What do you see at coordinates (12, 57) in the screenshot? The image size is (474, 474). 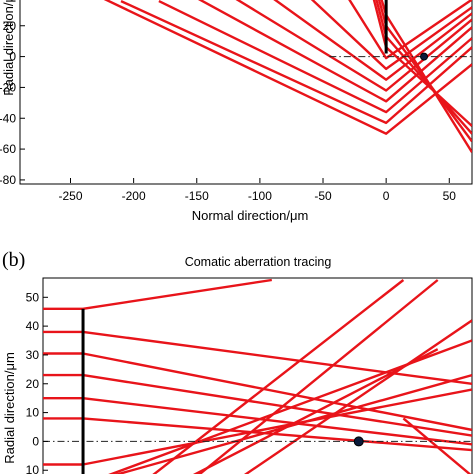 I see `panel-a-y-tick-label: 0` at bounding box center [12, 57].